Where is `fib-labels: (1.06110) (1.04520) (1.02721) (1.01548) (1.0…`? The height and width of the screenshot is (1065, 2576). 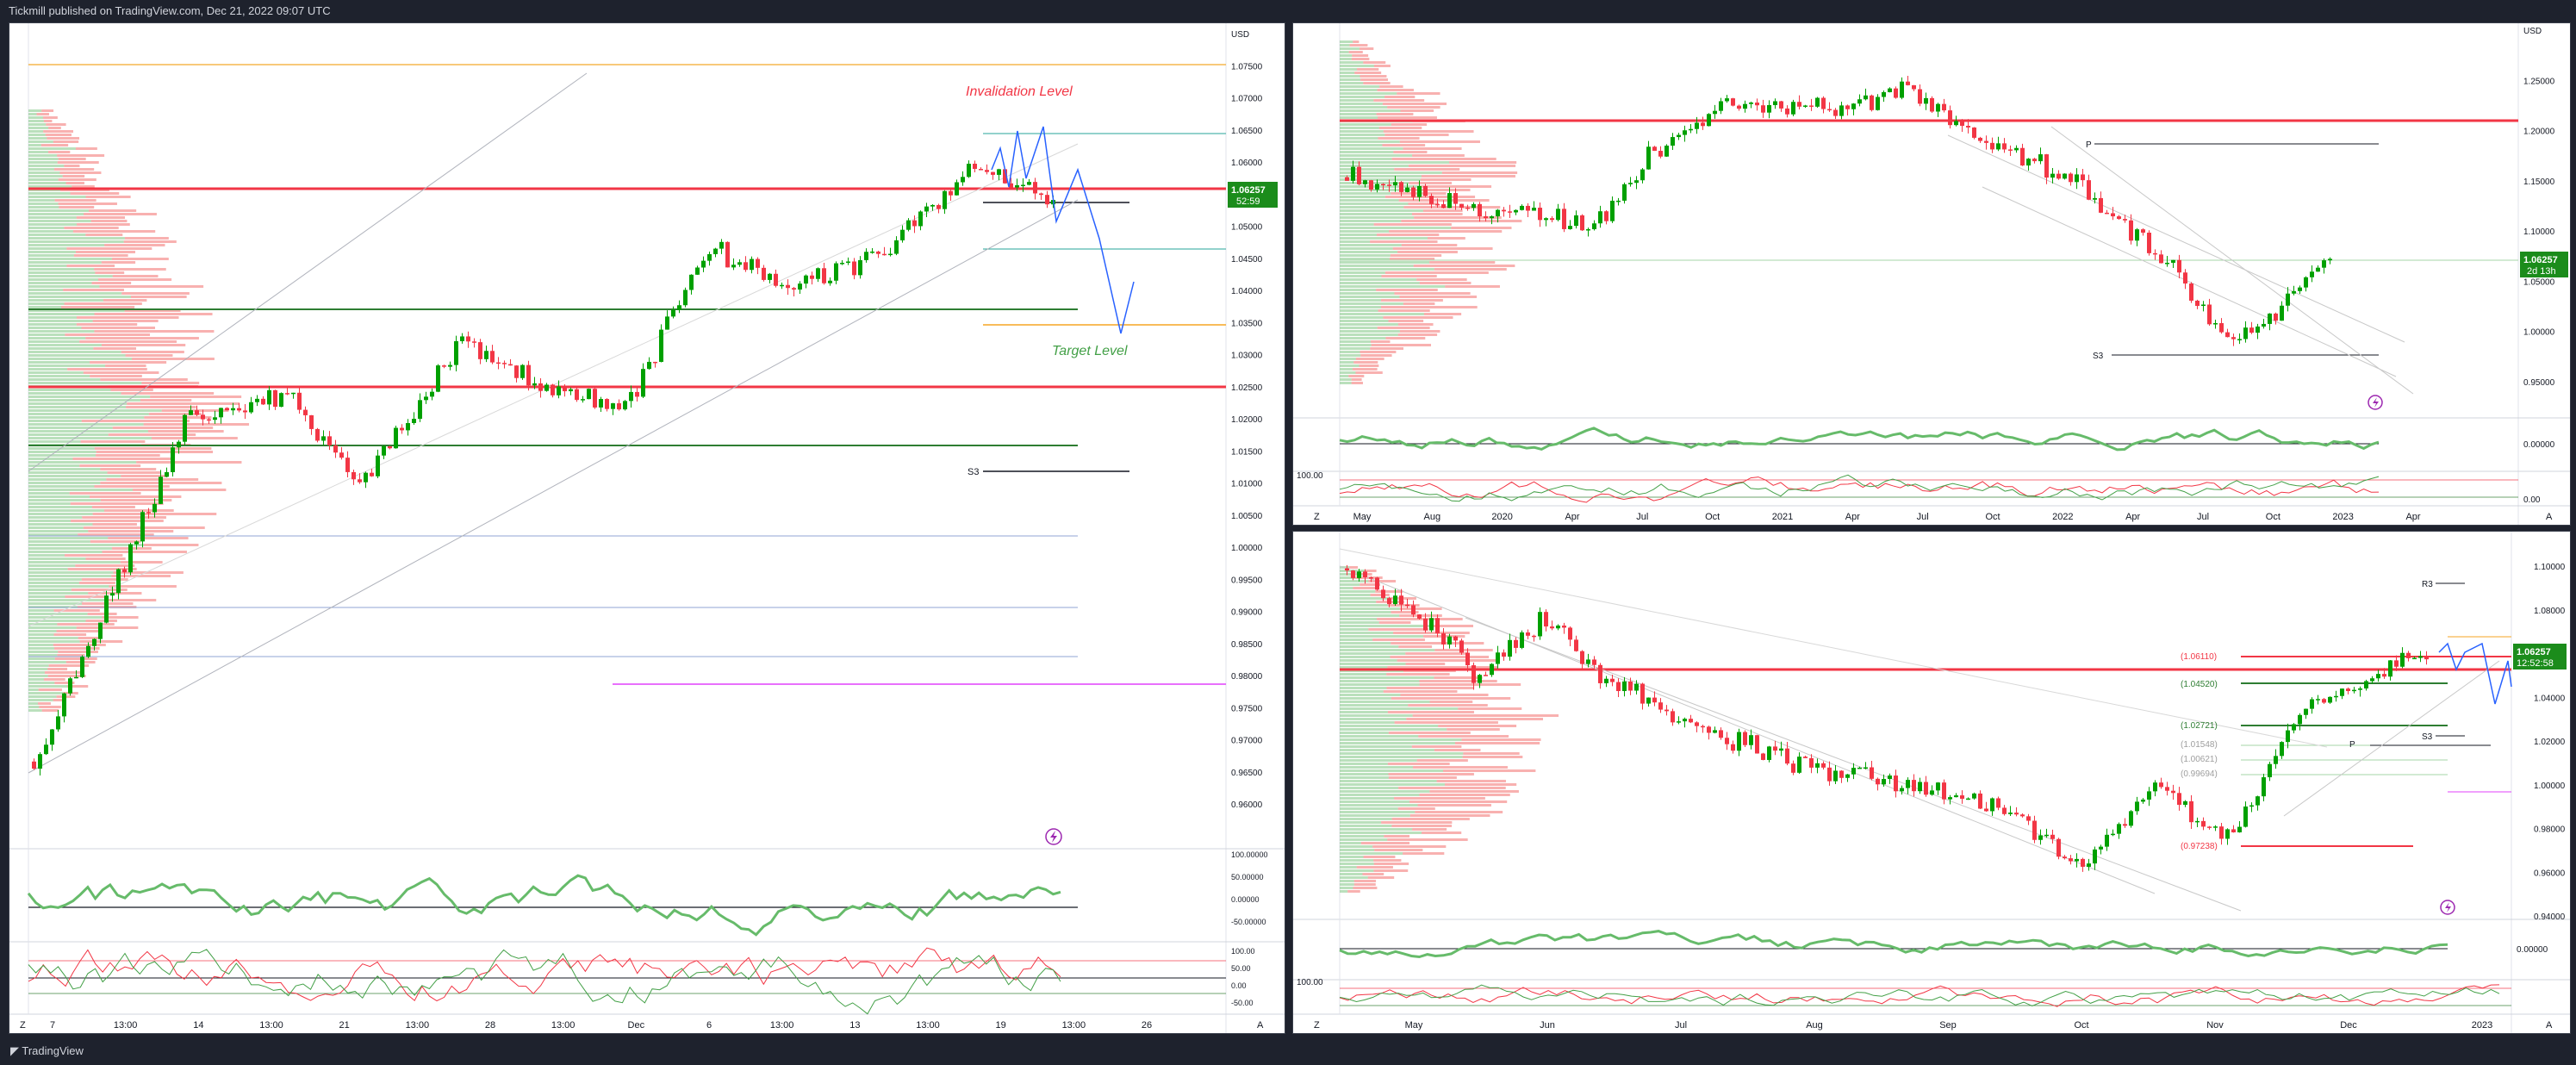 fib-labels: (1.06110) (1.04520) (1.02721) (1.01548) (1.0… is located at coordinates (2200, 751).